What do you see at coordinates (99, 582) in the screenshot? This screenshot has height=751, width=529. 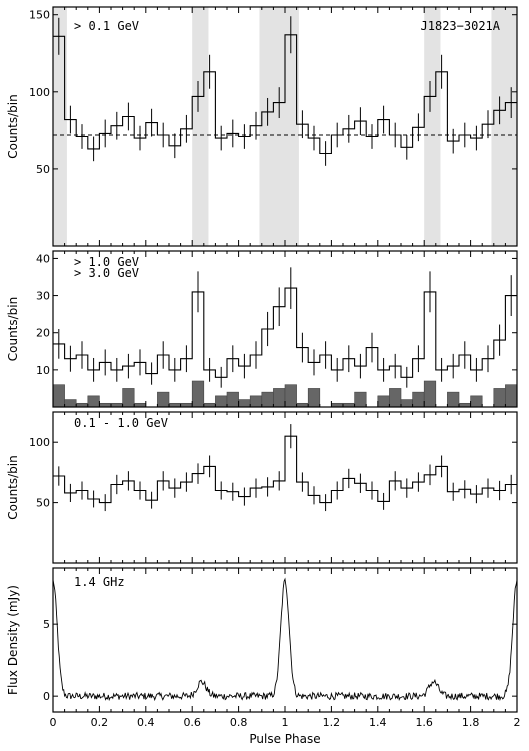 I see `panel4-frequency-label: 1.4 GHz` at bounding box center [99, 582].